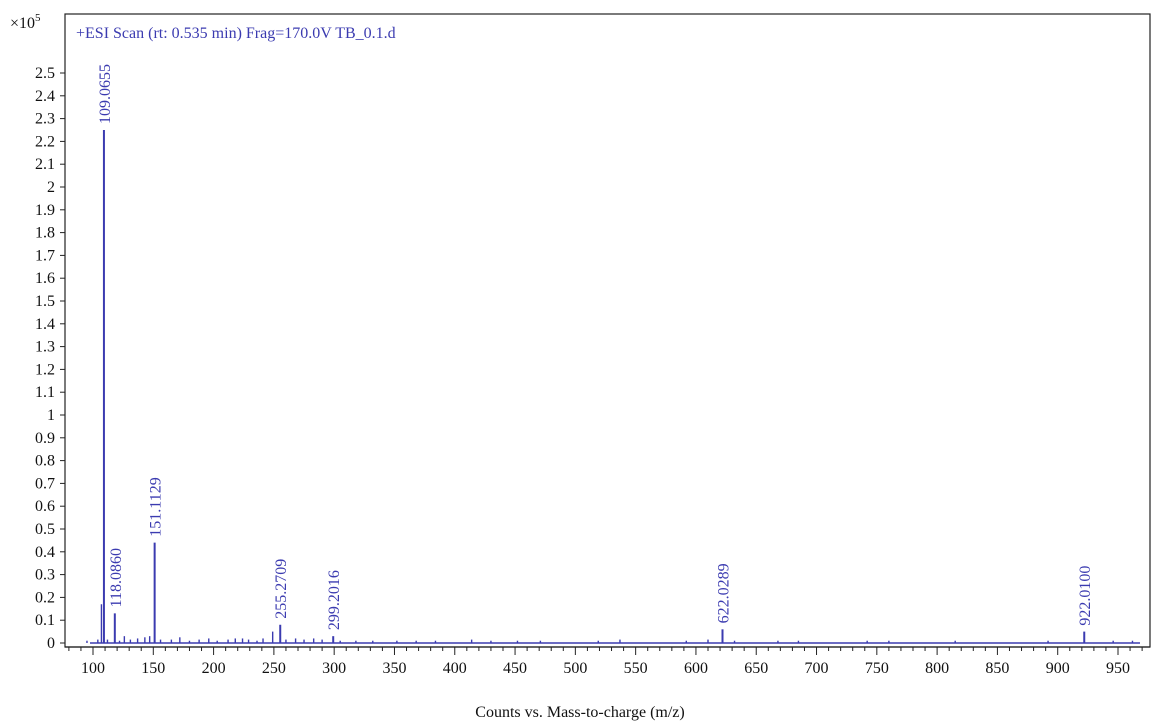 This screenshot has height=728, width=1153. I want to click on y-tick-label: 2.4, so click(45, 96).